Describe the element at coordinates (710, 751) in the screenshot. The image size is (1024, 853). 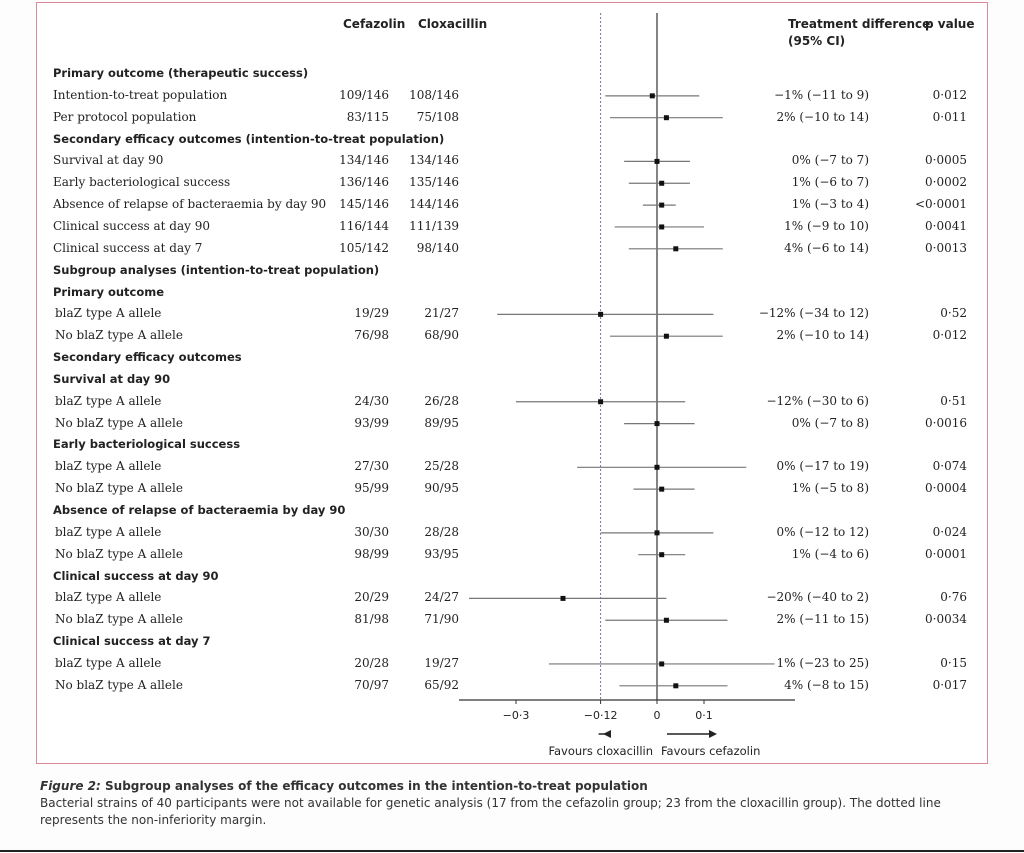
I see `favours-cefazolin-label: Favours cefazolin` at that location.